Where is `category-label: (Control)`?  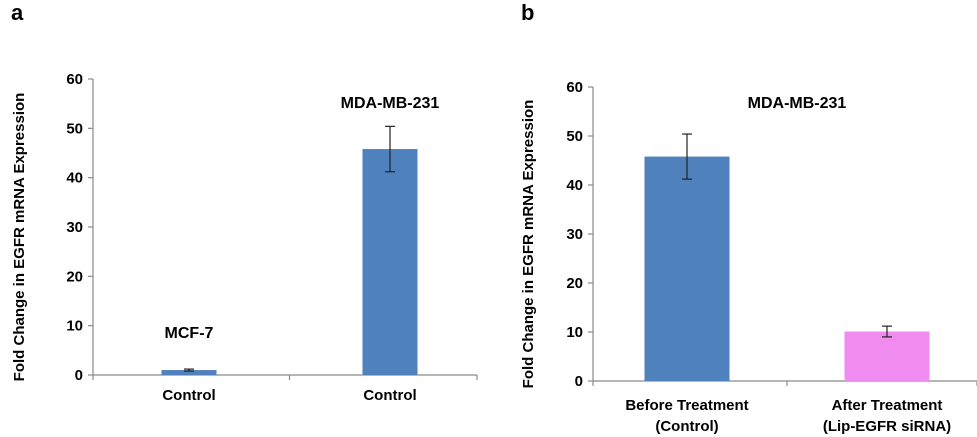 category-label: (Control) is located at coordinates (686, 426).